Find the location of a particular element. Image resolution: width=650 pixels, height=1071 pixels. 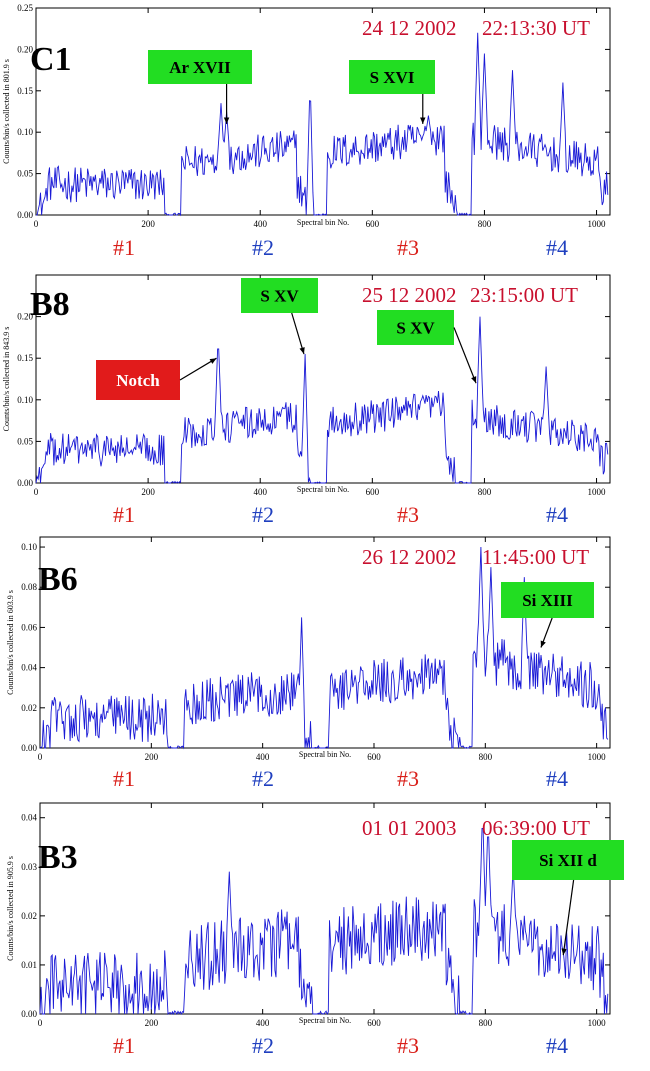

annotation-label: Si XIII is located at coordinates (547, 600).